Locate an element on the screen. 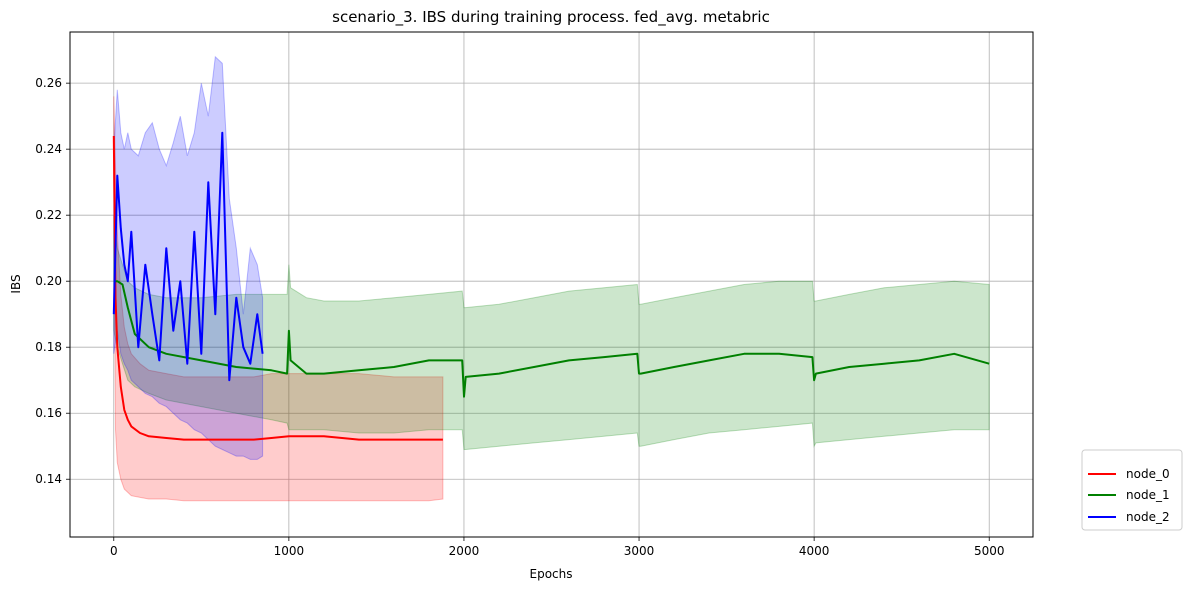 The image size is (1191, 594). legend: node_0 node_1 node_2 is located at coordinates (1132, 490).